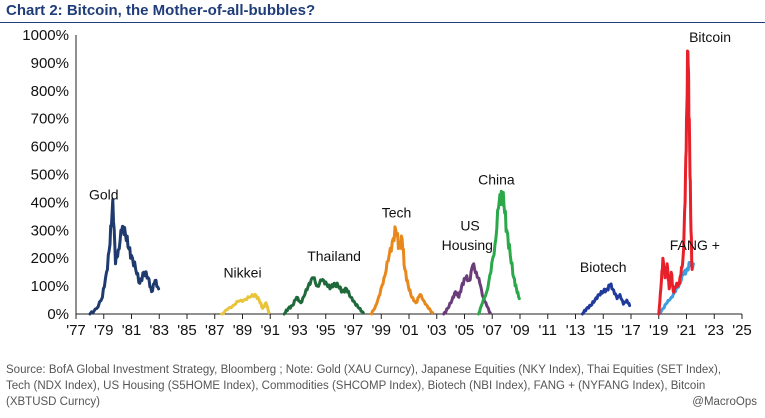 The image size is (765, 418). I want to click on series-line-biotech, so click(606, 299).